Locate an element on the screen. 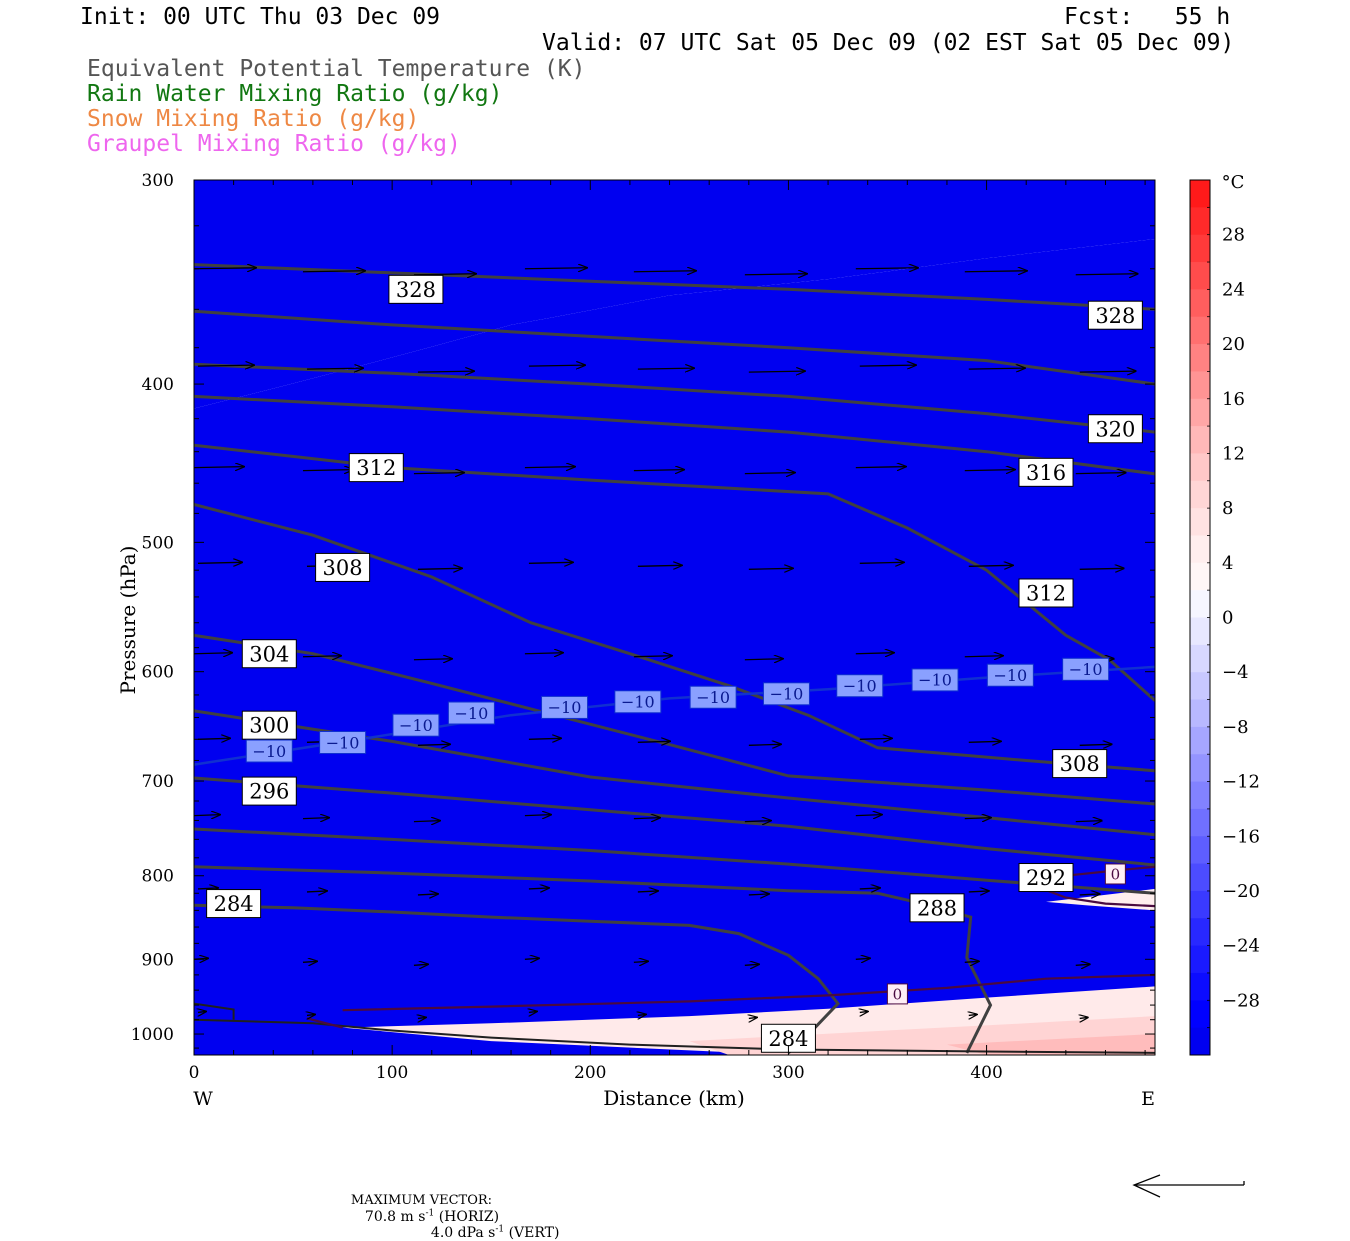 This screenshot has width=1350, height=1241. colorbar-label: 0 is located at coordinates (1227, 618).